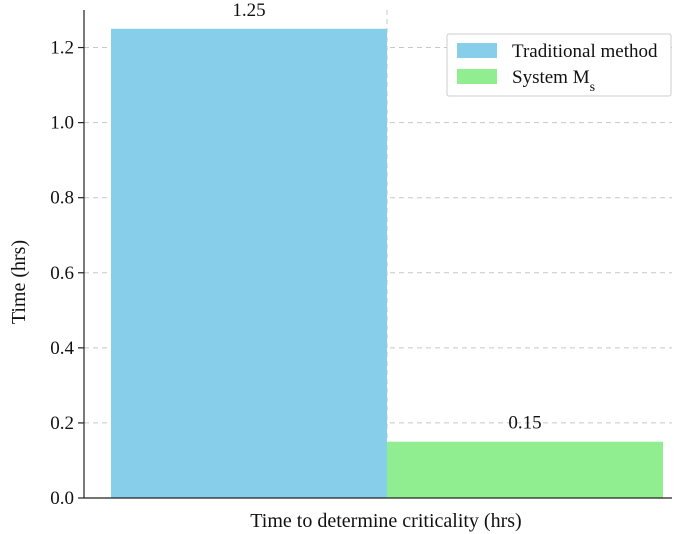  Describe the element at coordinates (525, 469) in the screenshot. I see `bar-system-ms` at that location.